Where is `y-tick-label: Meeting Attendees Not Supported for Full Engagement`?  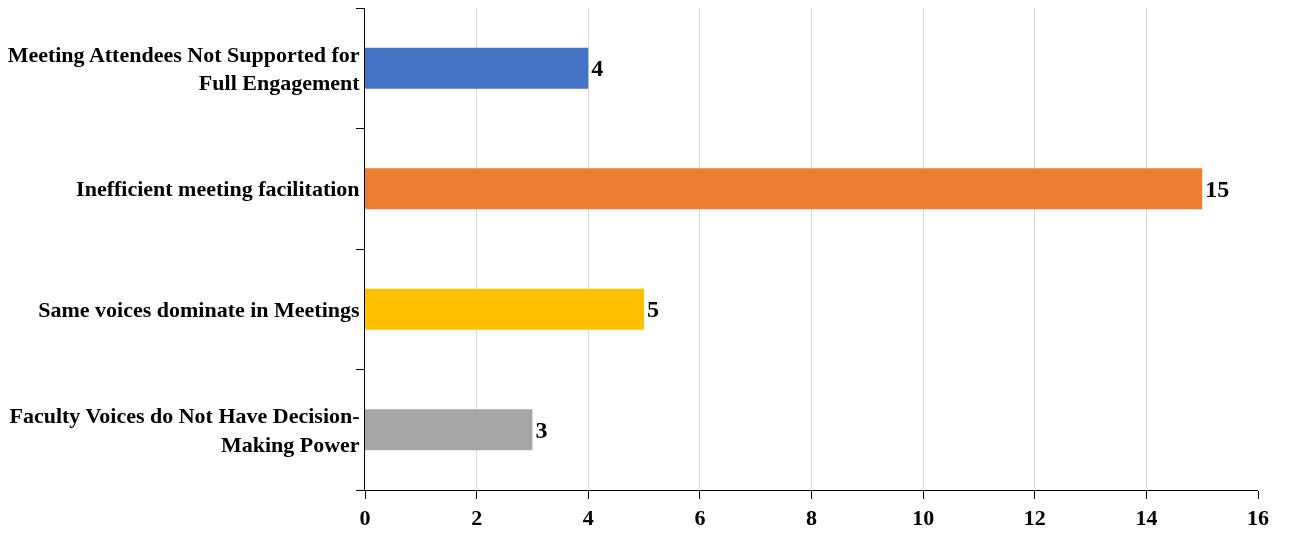 y-tick-label: Meeting Attendees Not Supported for Full Engagement is located at coordinates (184, 68).